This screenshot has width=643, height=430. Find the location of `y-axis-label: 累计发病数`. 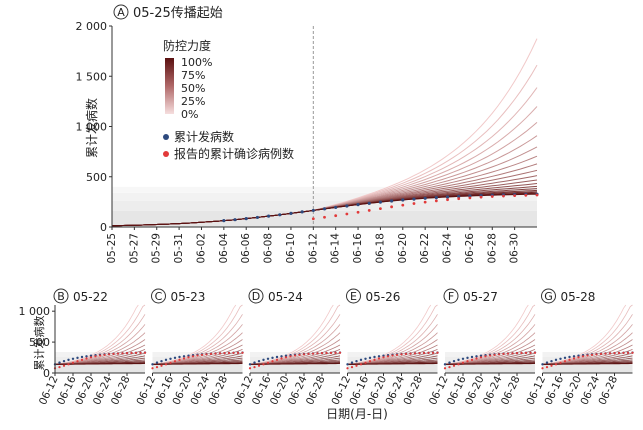

y-axis-label: 累计发病数 is located at coordinates (91, 128).